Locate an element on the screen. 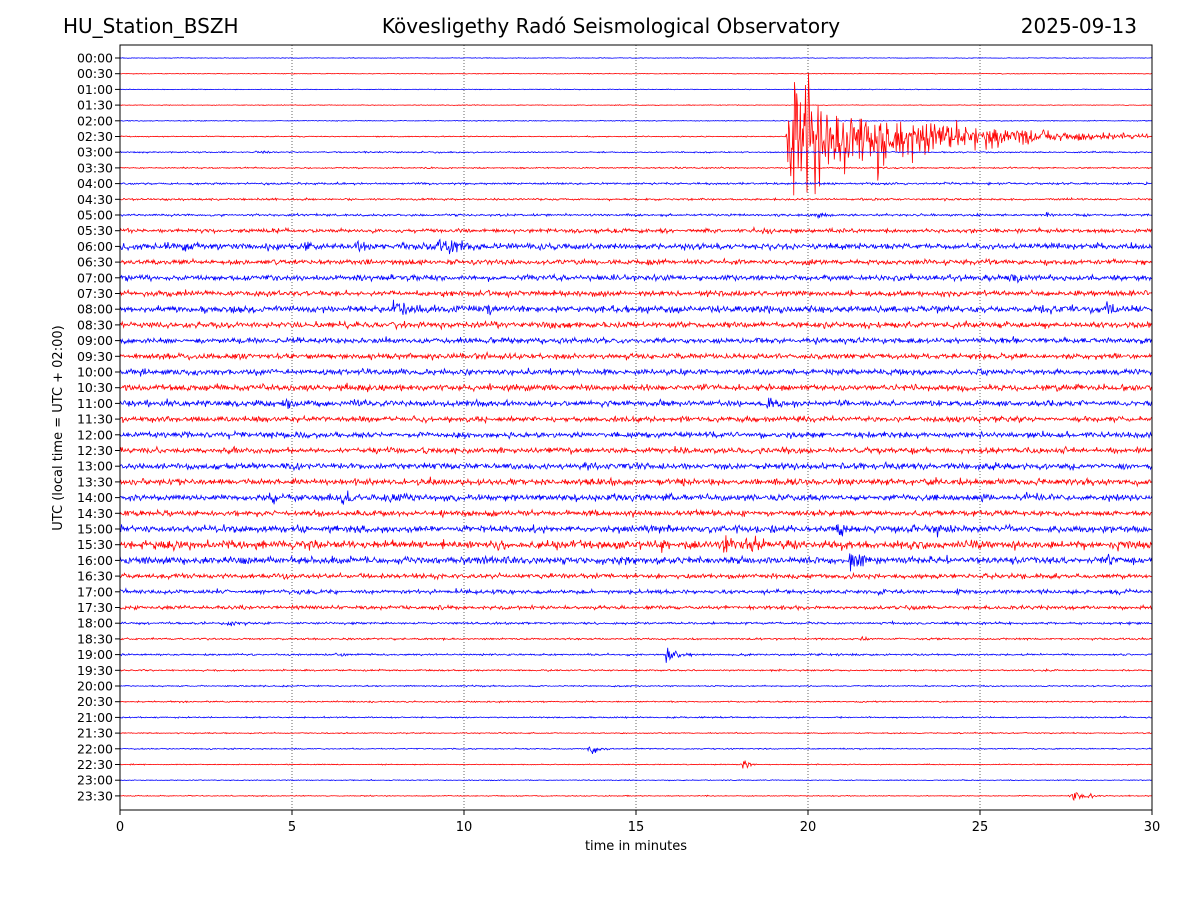  x-axis-label: time in minutes is located at coordinates (636, 846).